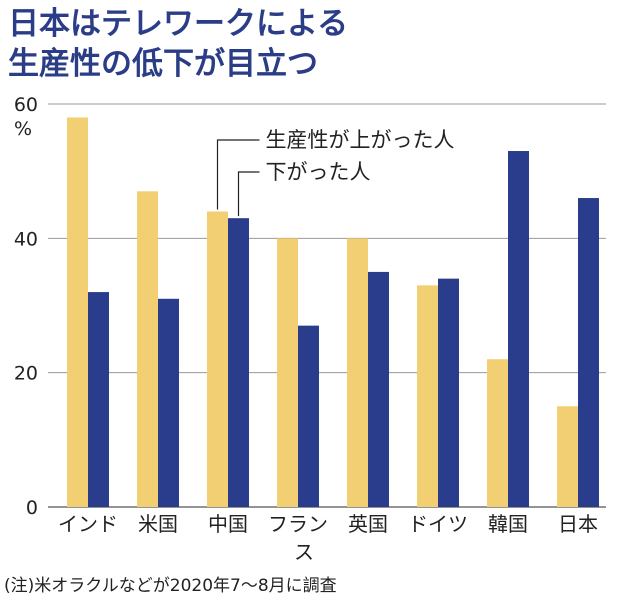  What do you see at coordinates (248, 194) in the screenshot?
I see `legend-leader-down` at bounding box center [248, 194].